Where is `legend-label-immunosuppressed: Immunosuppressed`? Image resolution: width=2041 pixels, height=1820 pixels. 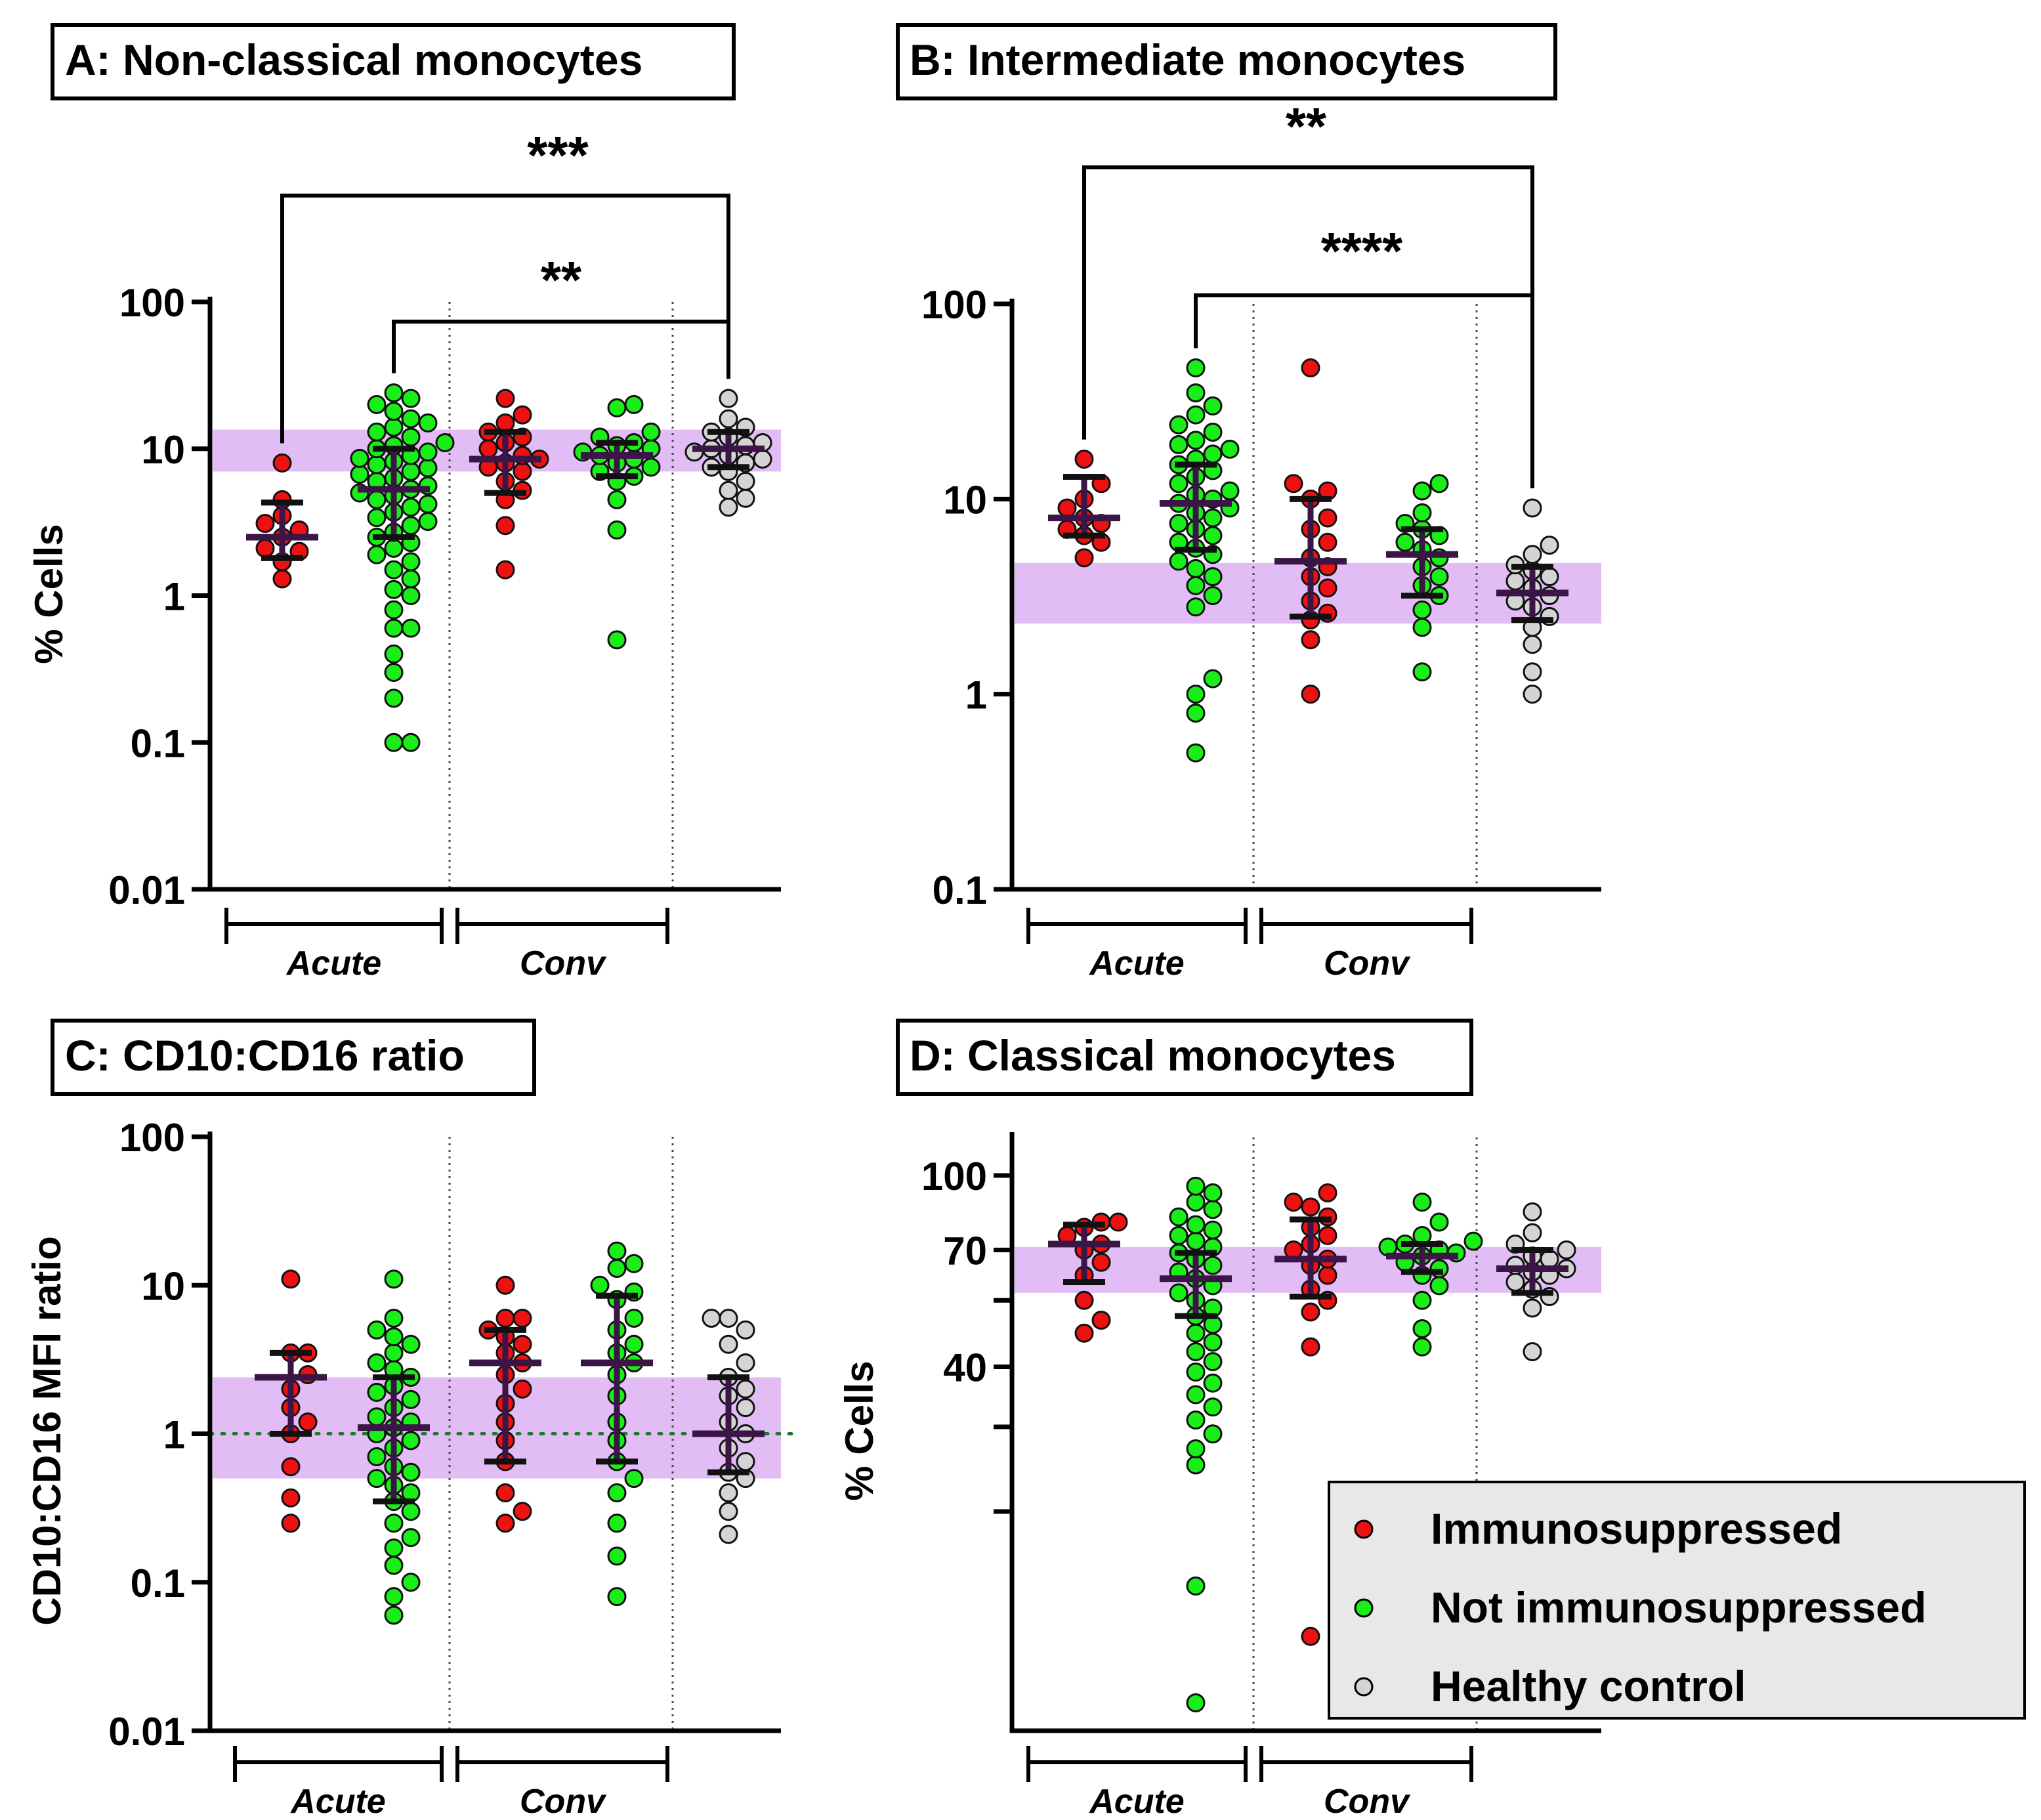
legend-label-immunosuppressed: Immunosuppressed is located at coordinates (1636, 1528).